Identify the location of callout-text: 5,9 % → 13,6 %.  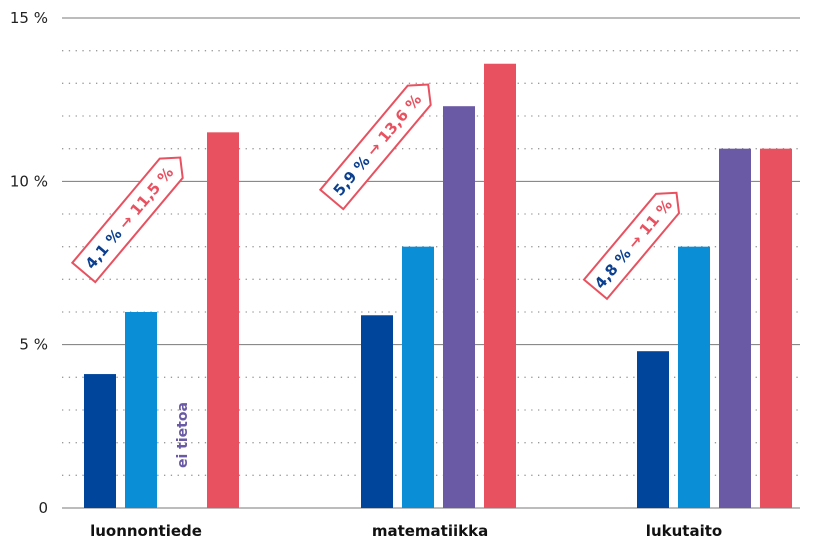
(377, 145).